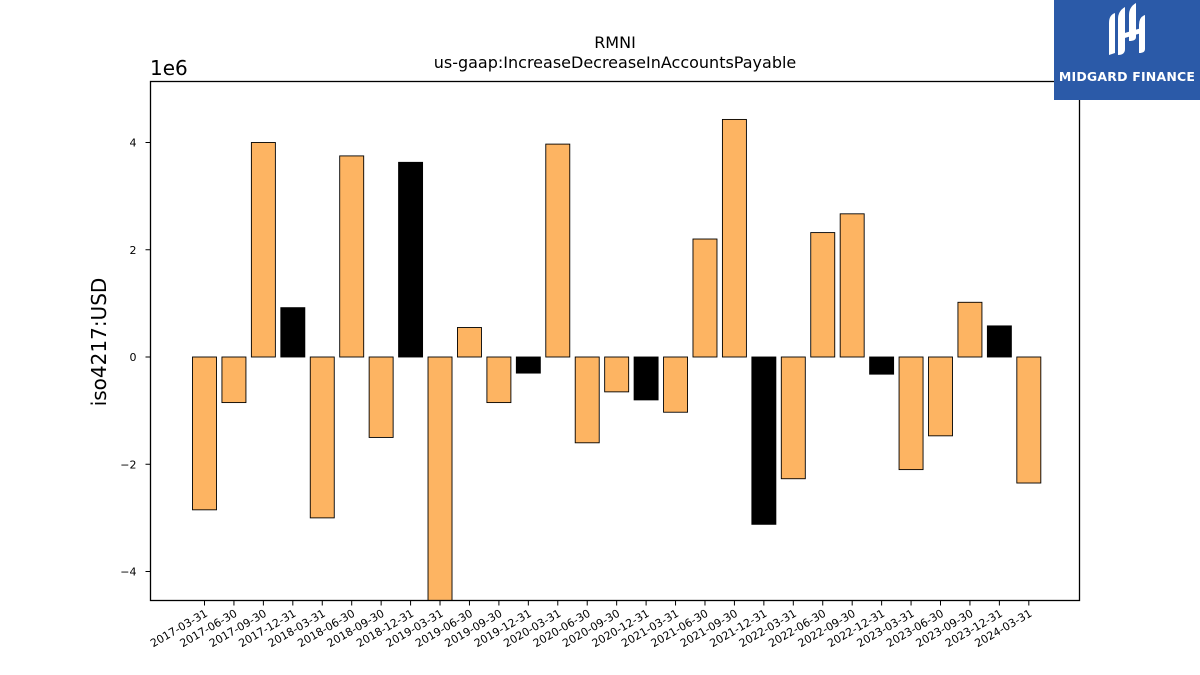 The width and height of the screenshot is (1200, 675). Describe the element at coordinates (128, 572) in the screenshot. I see `y-tick-label: −4` at that location.